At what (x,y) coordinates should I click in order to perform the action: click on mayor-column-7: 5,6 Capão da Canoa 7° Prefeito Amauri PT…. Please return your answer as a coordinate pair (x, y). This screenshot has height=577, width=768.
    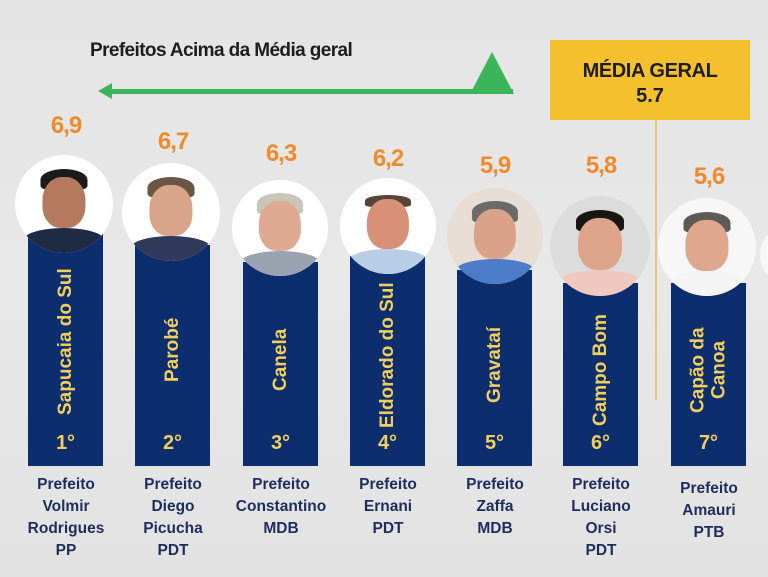
    Looking at the image, I should click on (707, 288).